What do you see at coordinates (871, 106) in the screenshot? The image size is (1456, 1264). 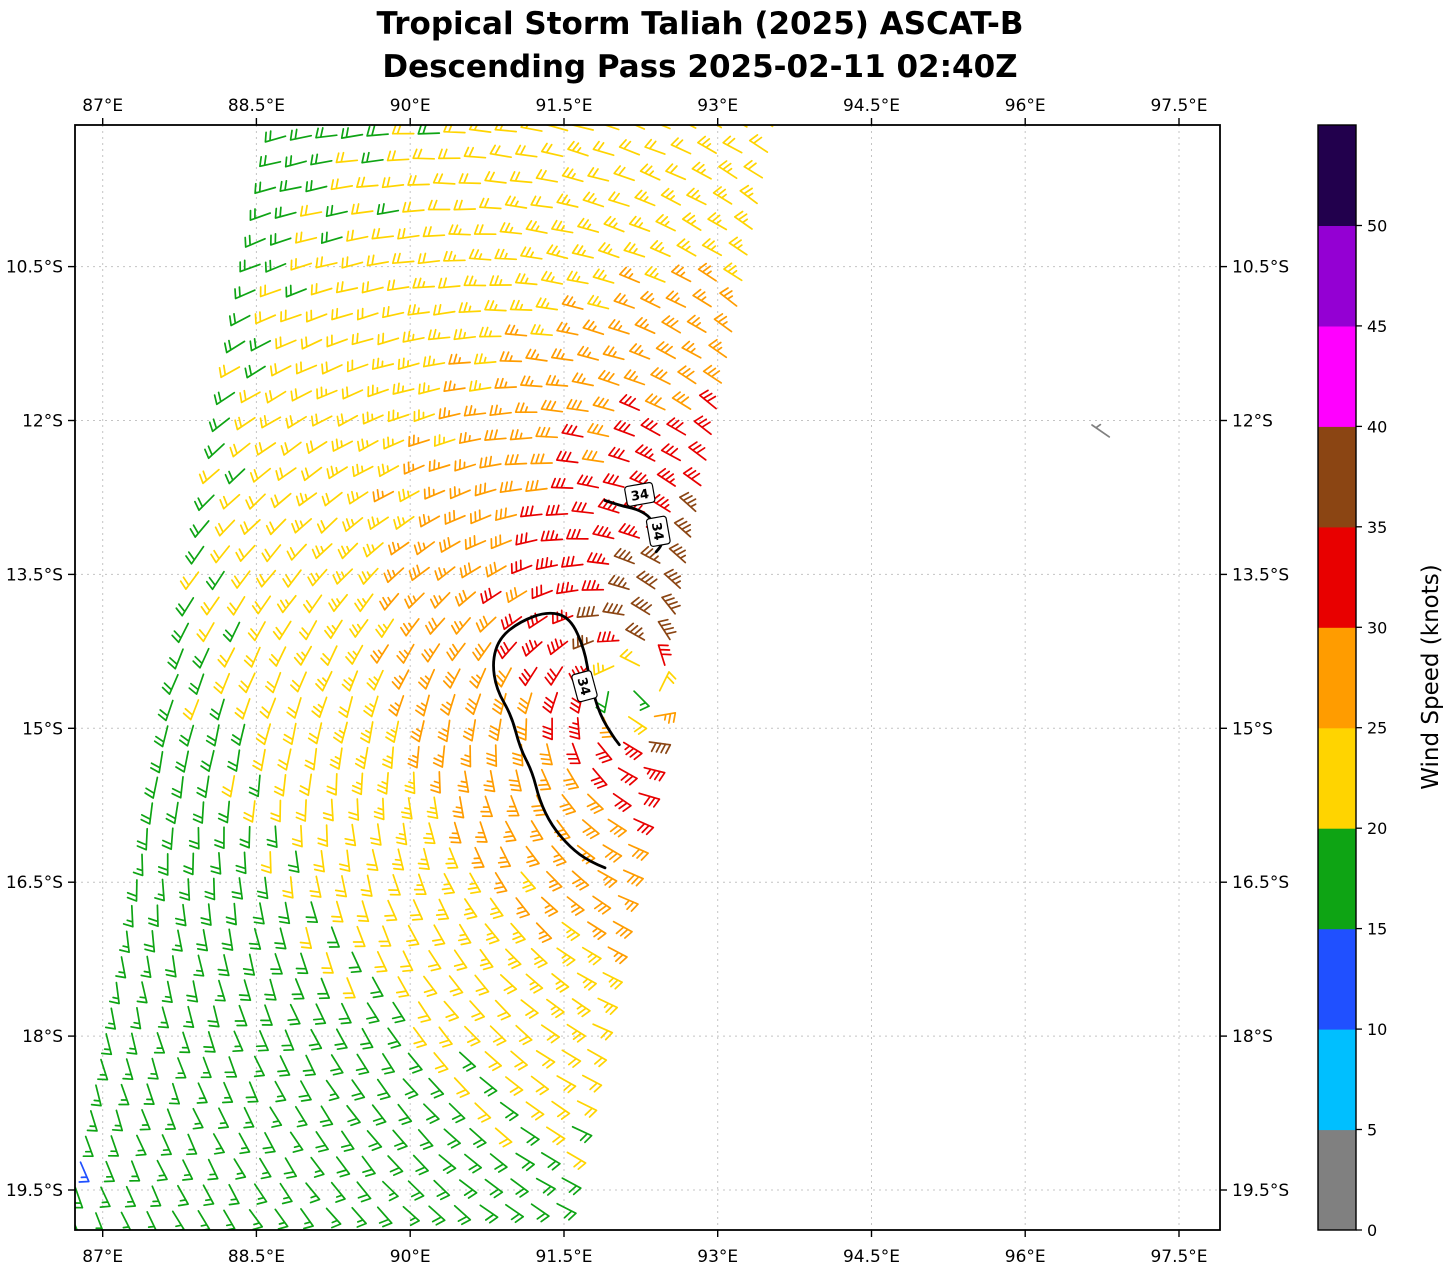 I see `x-tick-label-top: 94.5°E` at bounding box center [871, 106].